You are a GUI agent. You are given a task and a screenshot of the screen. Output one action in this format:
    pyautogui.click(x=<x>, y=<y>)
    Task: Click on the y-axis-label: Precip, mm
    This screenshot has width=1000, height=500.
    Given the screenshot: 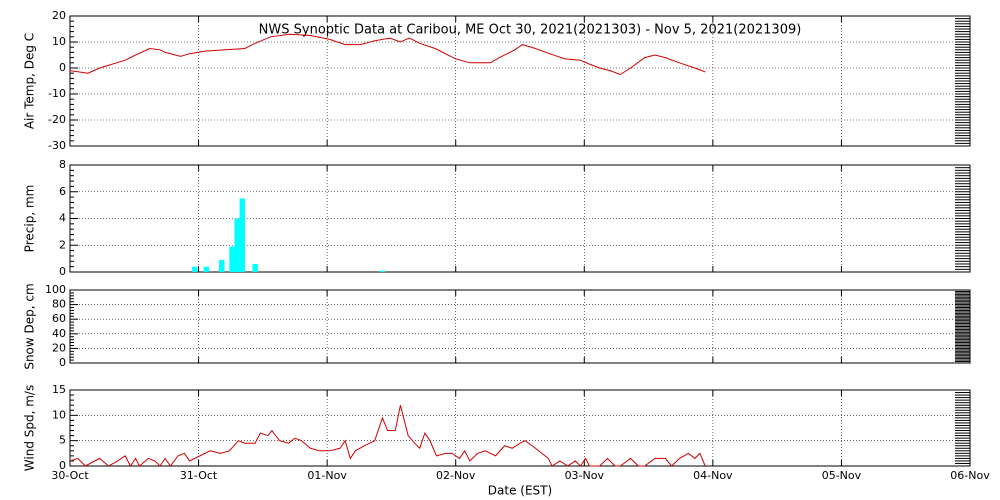 What is the action you would take?
    pyautogui.click(x=30, y=219)
    